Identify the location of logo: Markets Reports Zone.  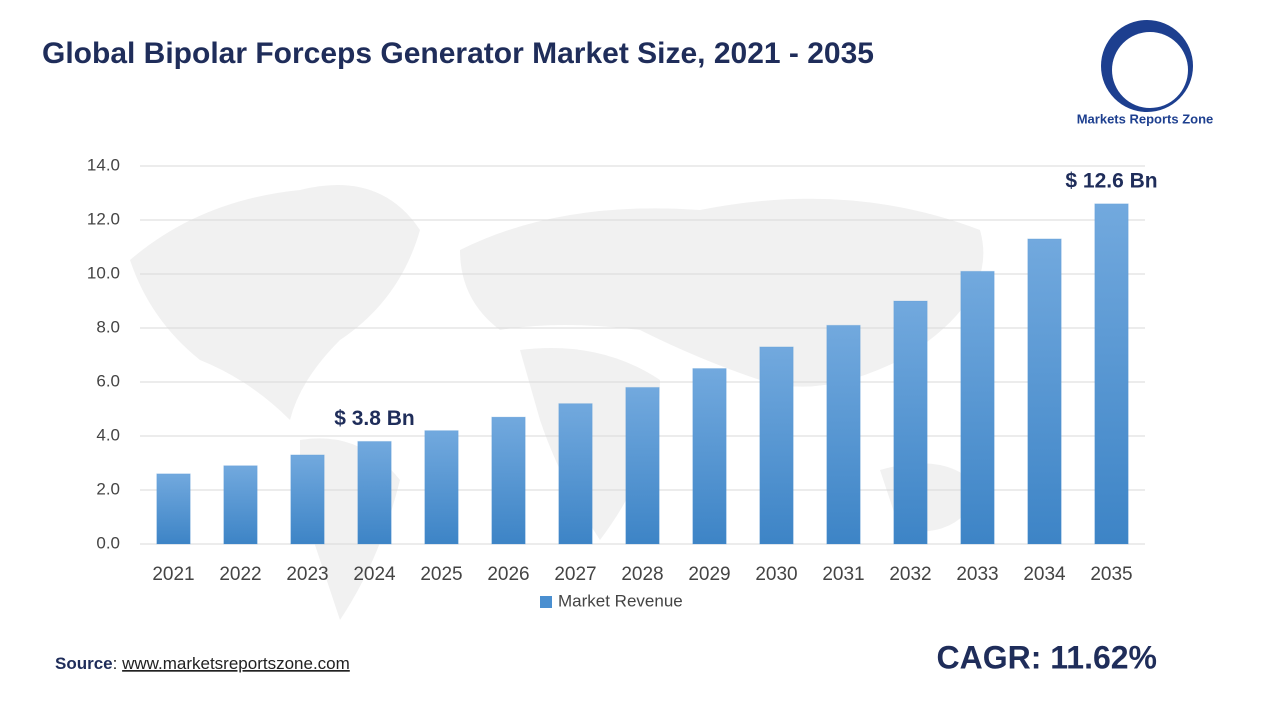
(1145, 73).